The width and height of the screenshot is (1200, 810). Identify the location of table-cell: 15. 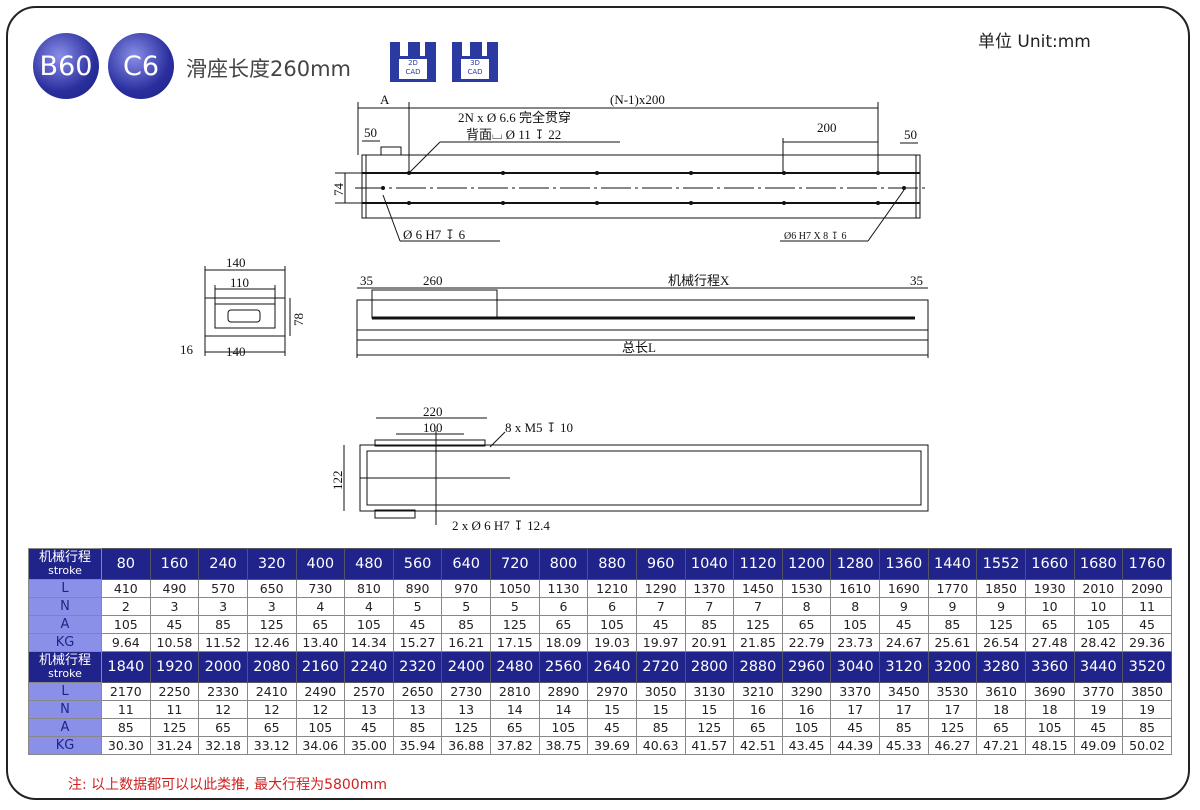
(660, 709).